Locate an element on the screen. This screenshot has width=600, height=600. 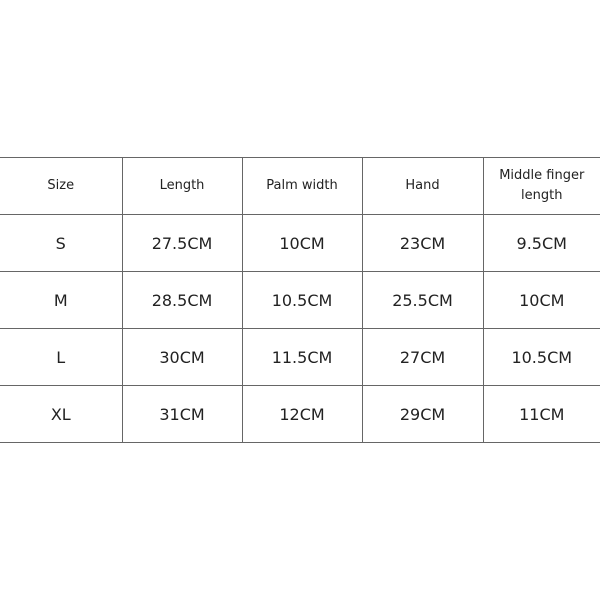
table-cell: 31CM is located at coordinates (181, 414).